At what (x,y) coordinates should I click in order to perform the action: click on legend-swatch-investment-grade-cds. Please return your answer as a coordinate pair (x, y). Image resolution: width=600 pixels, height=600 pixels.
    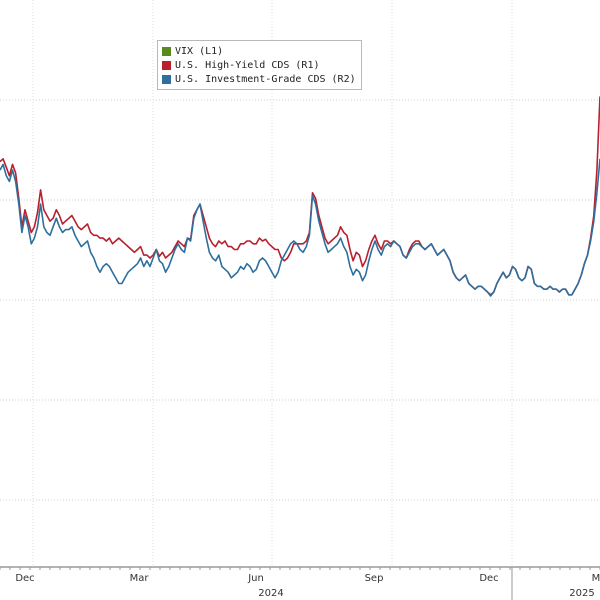
    Looking at the image, I should click on (166, 79).